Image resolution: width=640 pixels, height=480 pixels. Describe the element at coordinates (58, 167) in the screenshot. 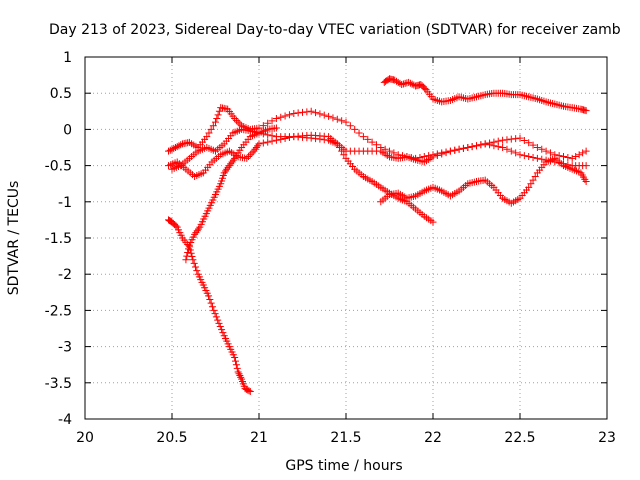

I see `y-tick-label: -0.5` at that location.